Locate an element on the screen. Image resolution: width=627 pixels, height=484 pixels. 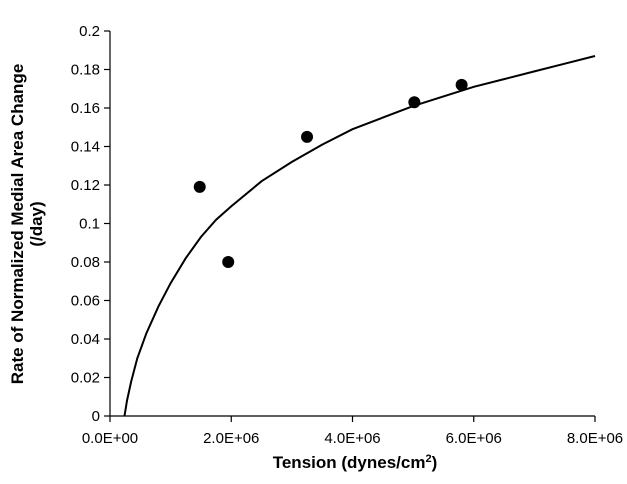
y-tick-label: 0 is located at coordinates (96, 416).